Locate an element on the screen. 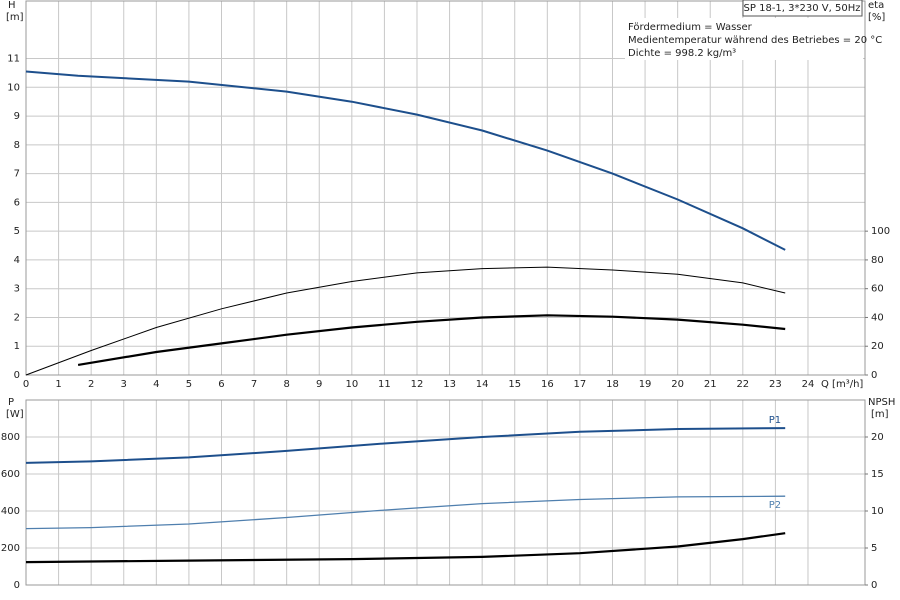 This screenshot has height=600, width=900. x-tick-label: 16 is located at coordinates (547, 384).